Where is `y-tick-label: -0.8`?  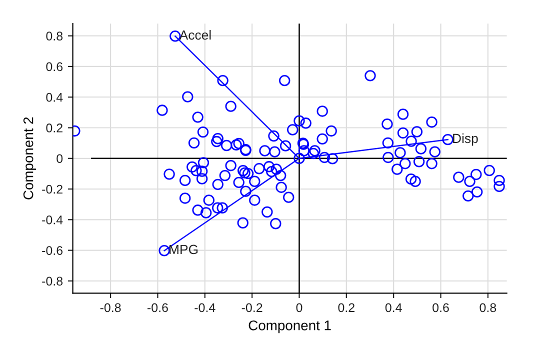
y-tick-label: -0.8 is located at coordinates (52, 281).